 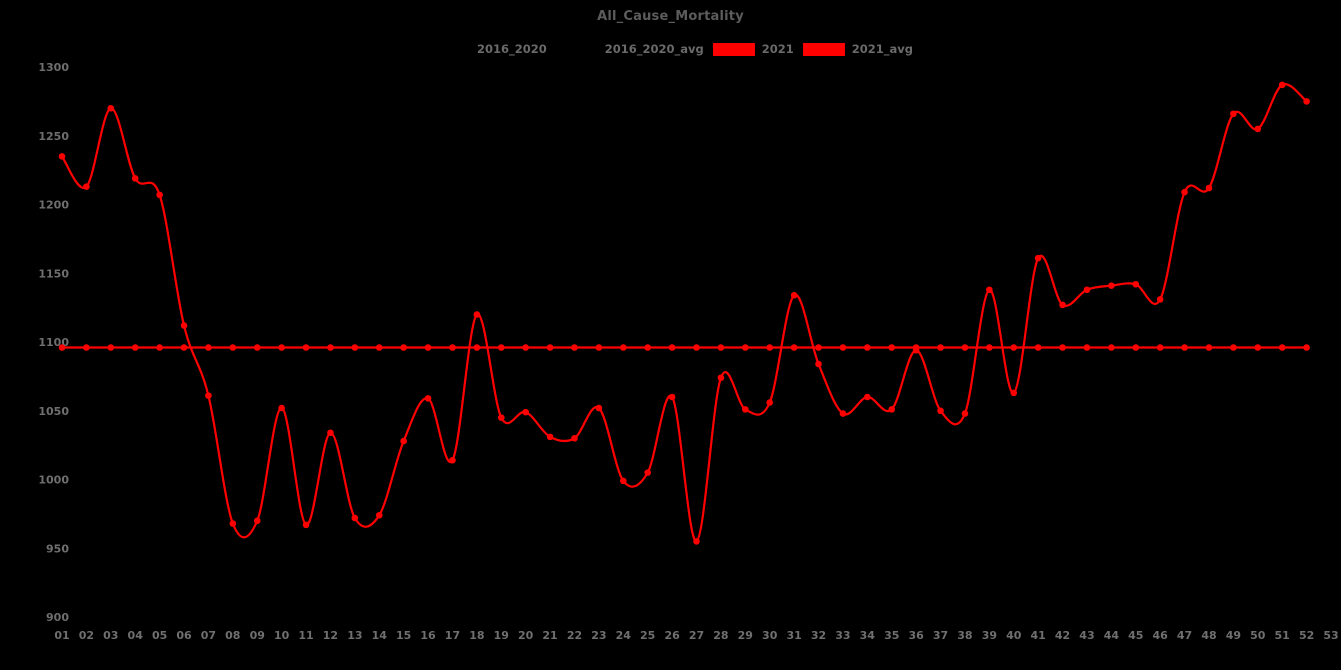 What do you see at coordinates (1306, 635) in the screenshot?
I see `x-tick-label-52: 52` at bounding box center [1306, 635].